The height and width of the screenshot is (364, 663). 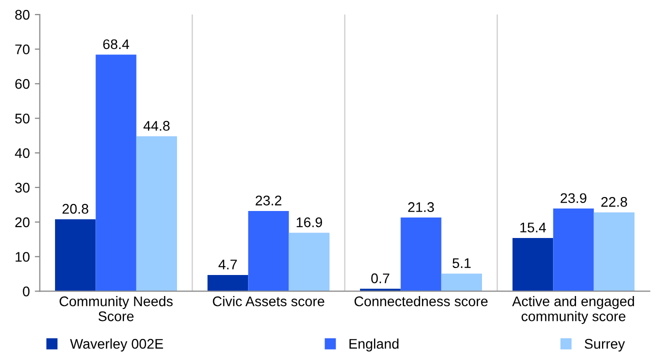 I want to click on legend-label: England, so click(x=374, y=345).